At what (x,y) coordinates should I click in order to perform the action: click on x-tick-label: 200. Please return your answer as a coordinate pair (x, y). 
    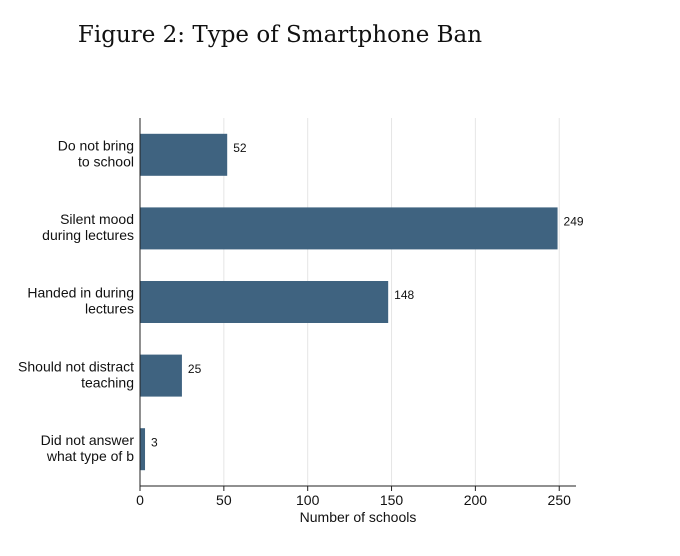
    Looking at the image, I should click on (476, 500).